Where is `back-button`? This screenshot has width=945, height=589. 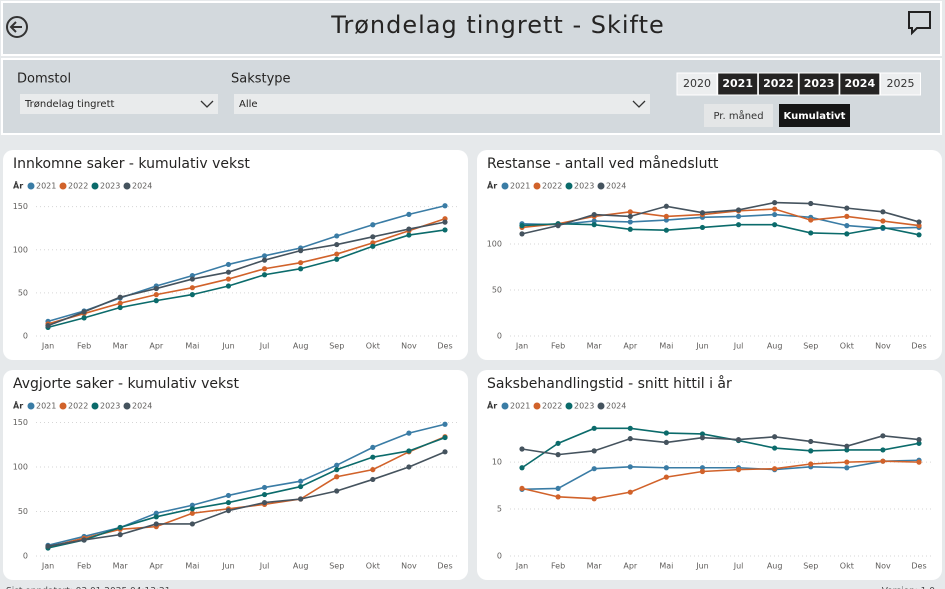
back-button is located at coordinates (17, 27).